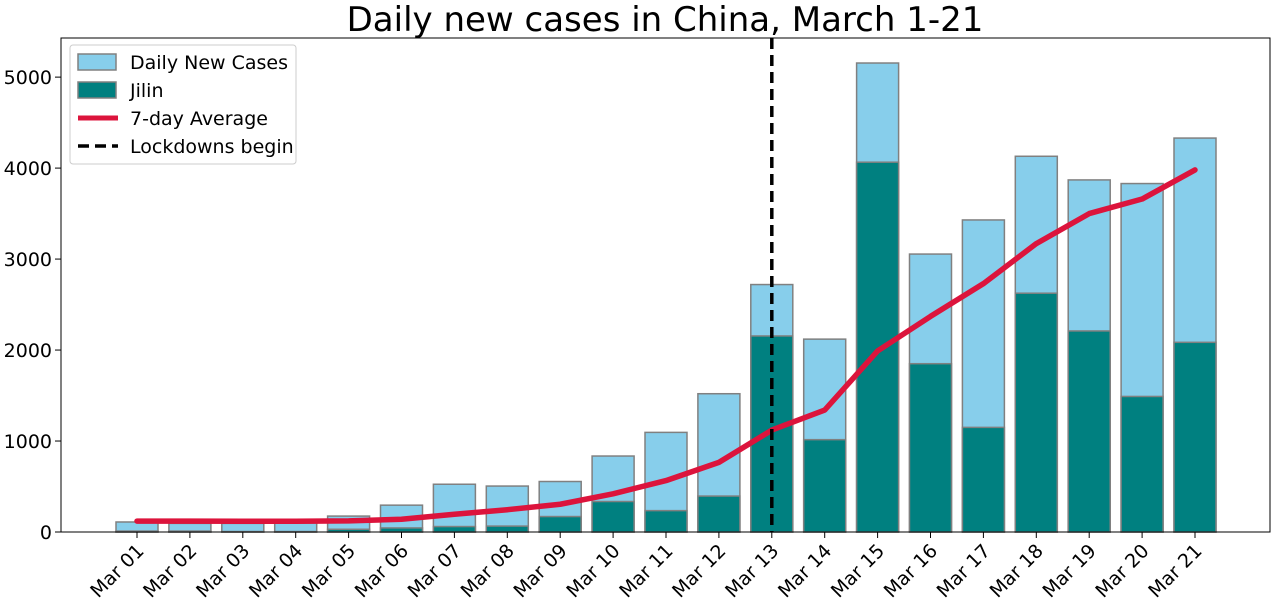  I want to click on x-tick-label-mar-02: Mar 02, so click(170, 570).